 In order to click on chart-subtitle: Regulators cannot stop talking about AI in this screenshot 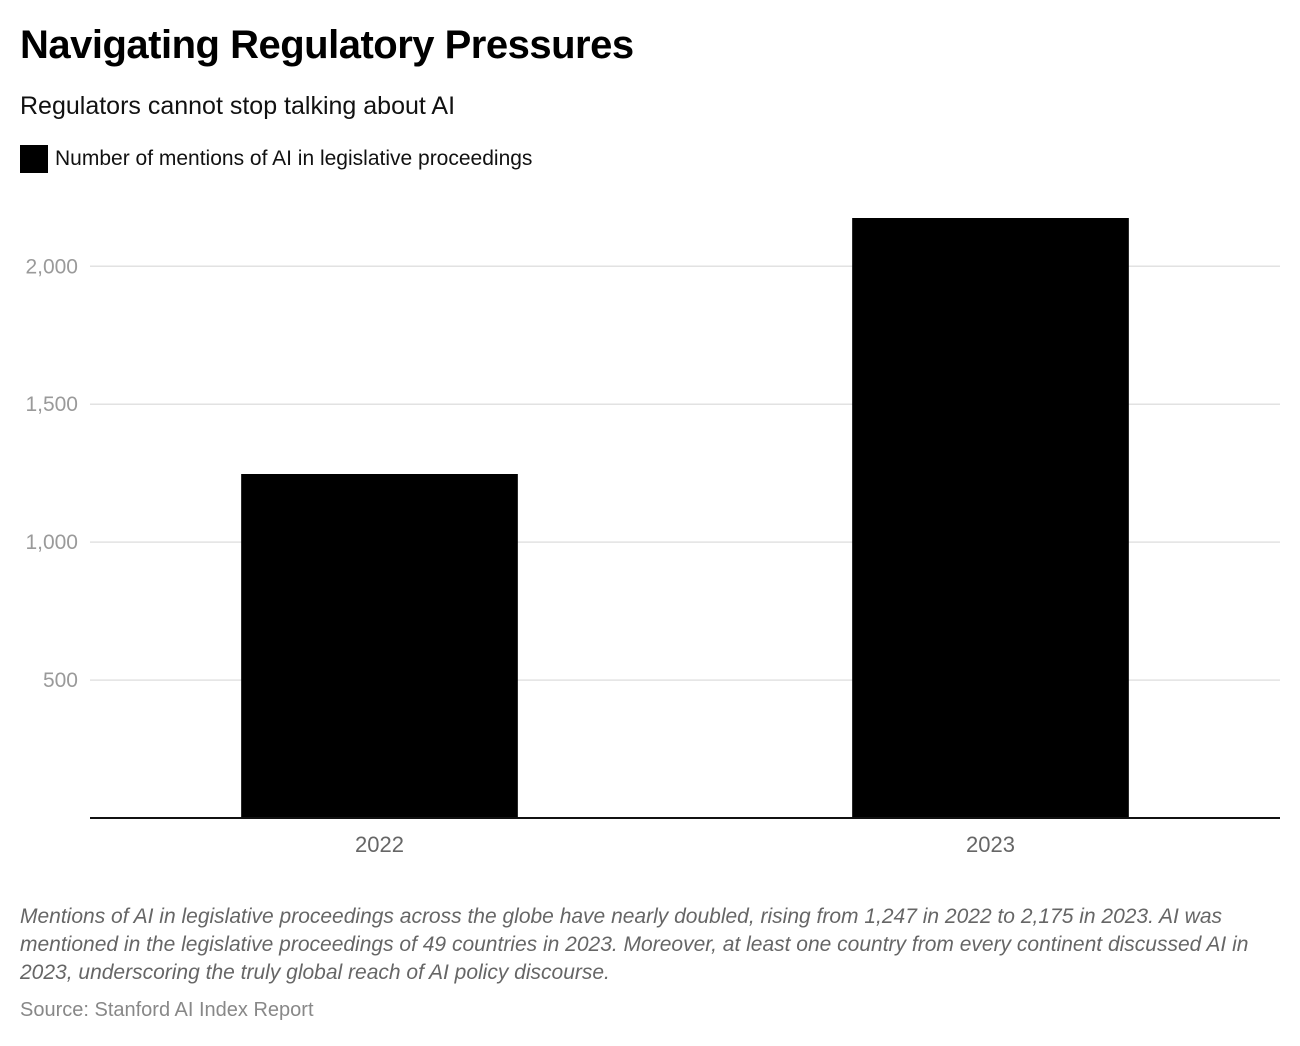, I will do `click(238, 106)`.